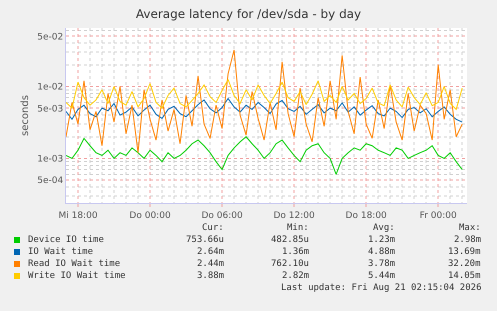 This screenshot has width=497, height=311. Describe the element at coordinates (66, 240) in the screenshot. I see `legend-label: Device IO time` at that location.